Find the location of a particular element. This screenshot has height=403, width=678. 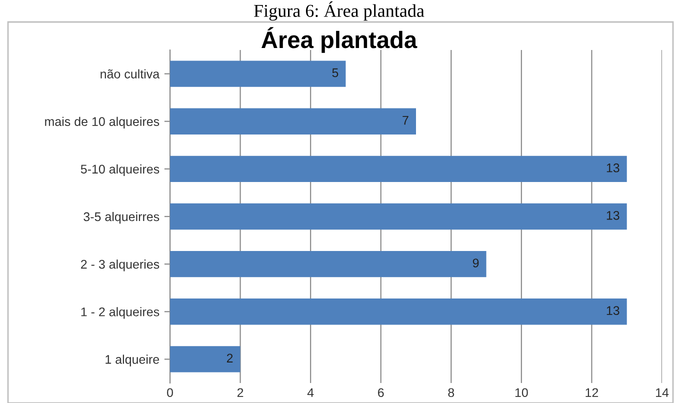

data-label: 5 is located at coordinates (335, 73).